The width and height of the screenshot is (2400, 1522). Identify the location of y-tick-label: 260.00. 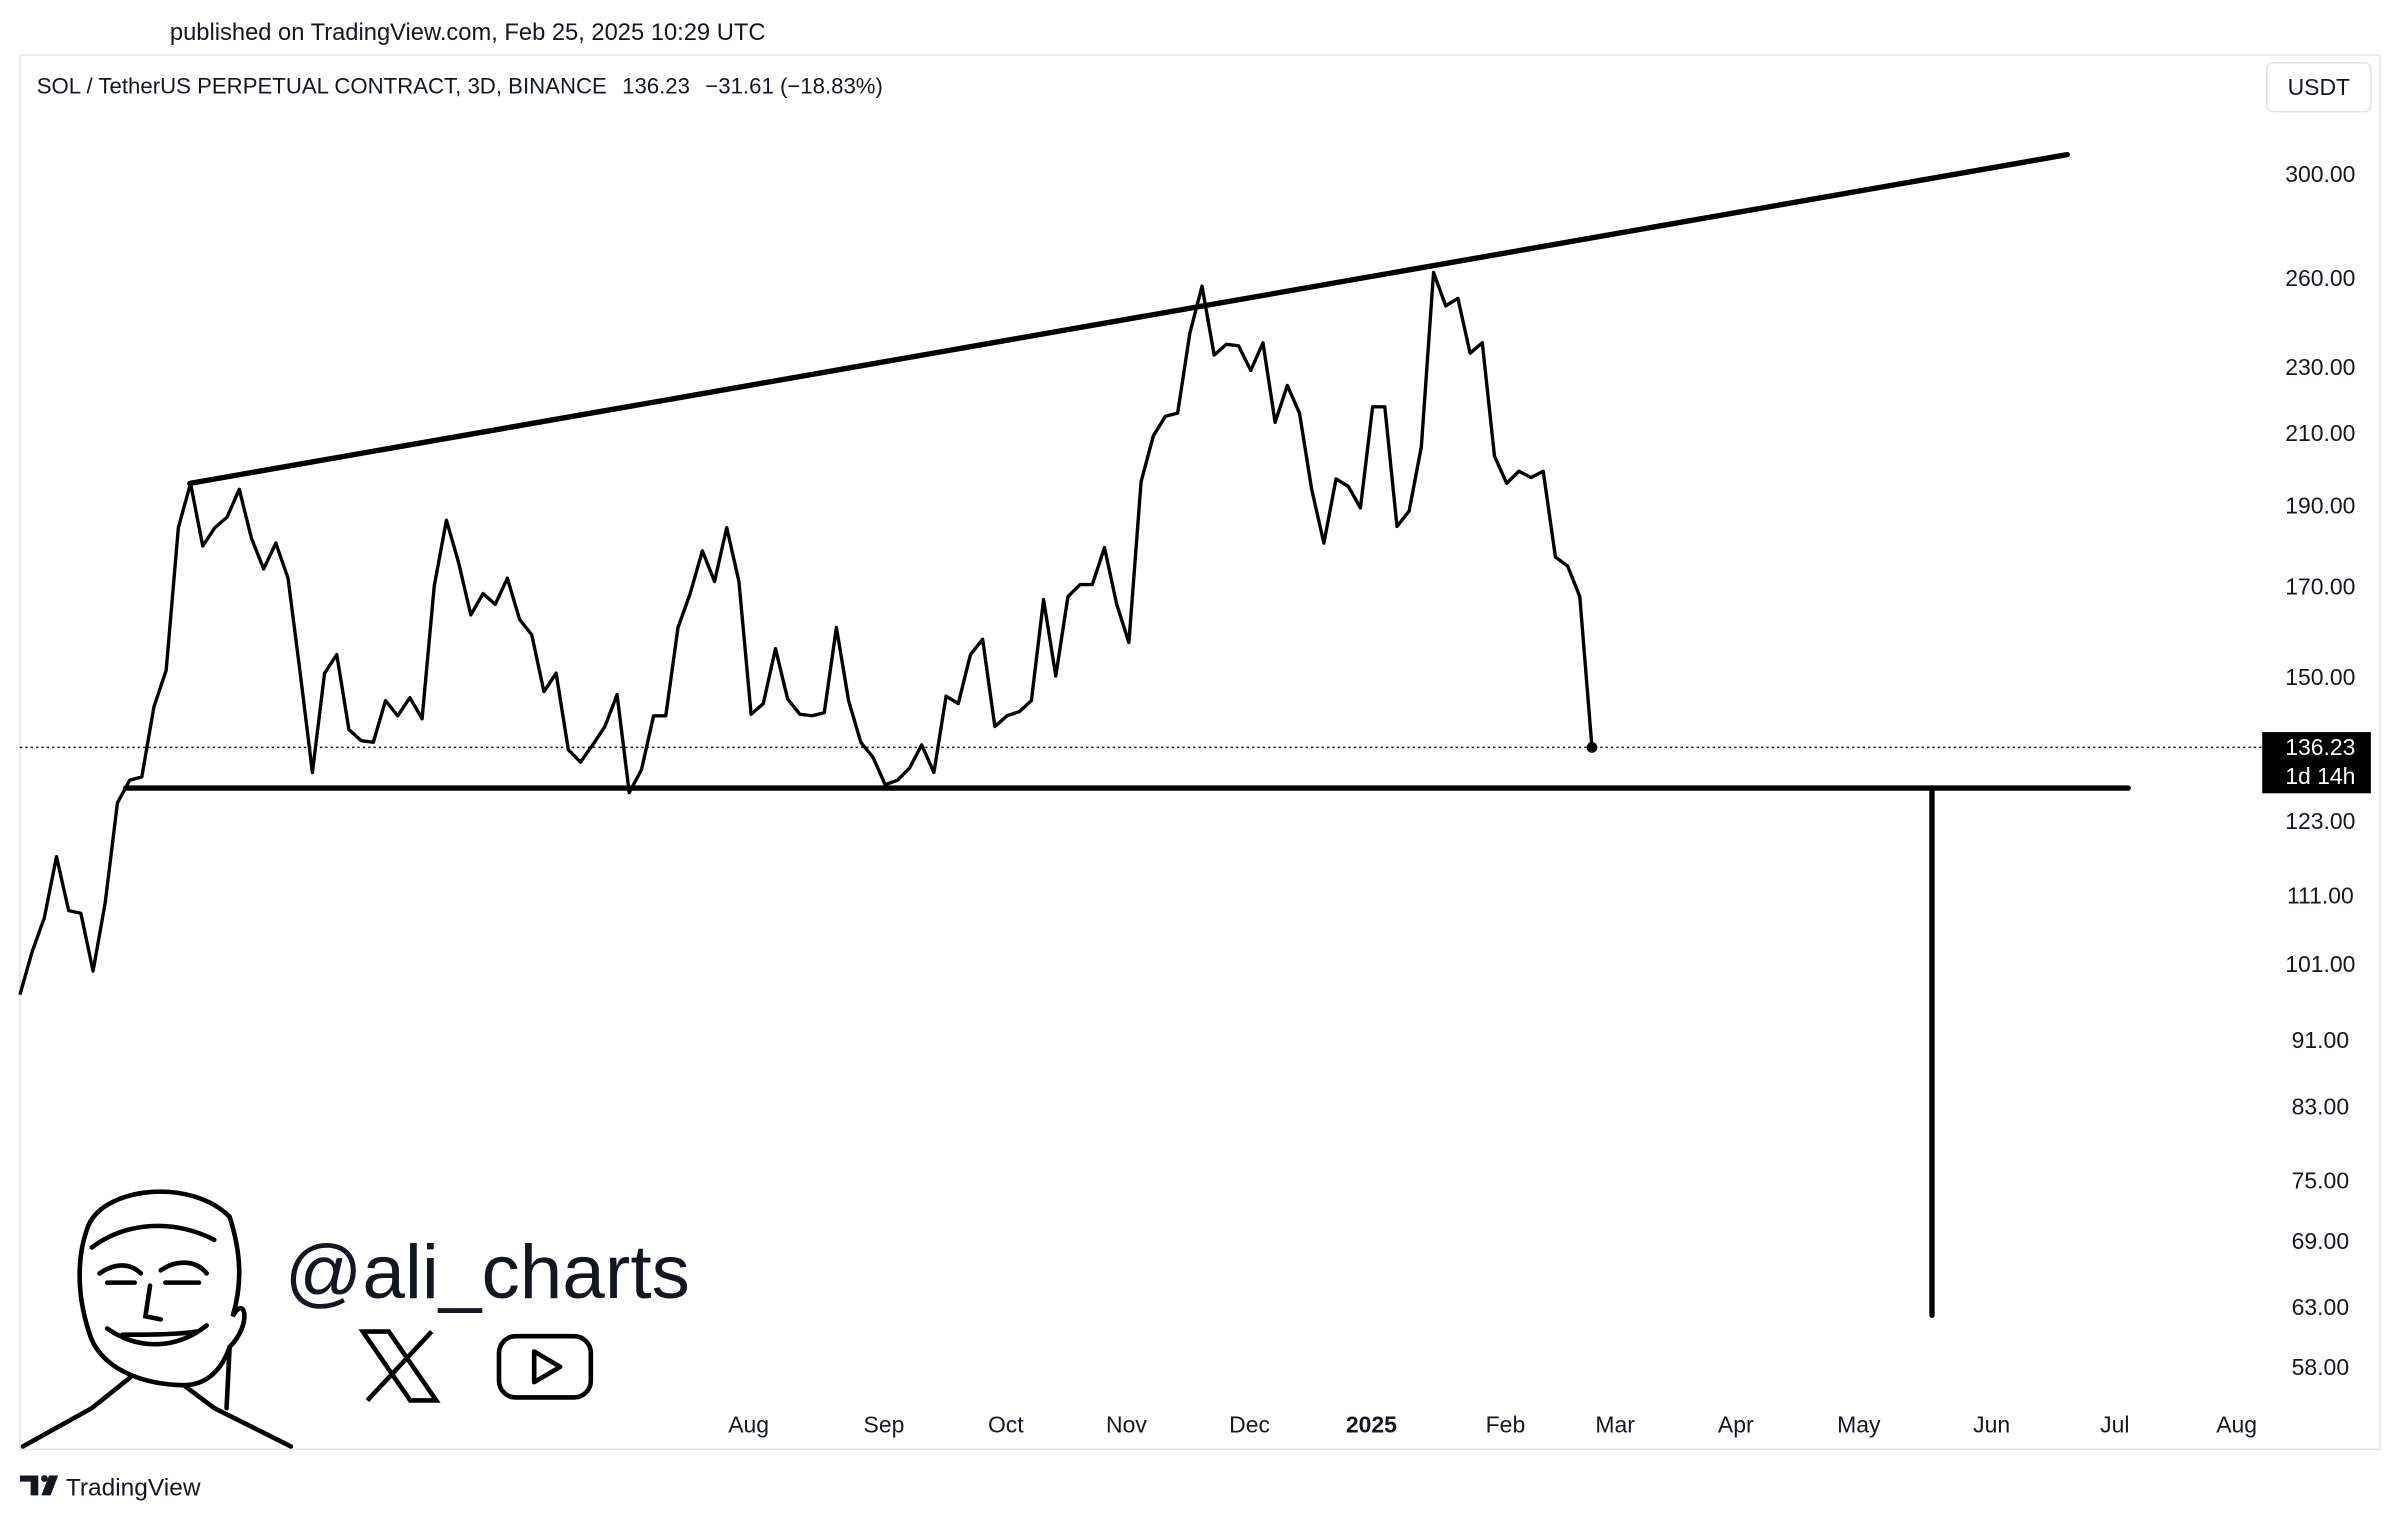
(2320, 278).